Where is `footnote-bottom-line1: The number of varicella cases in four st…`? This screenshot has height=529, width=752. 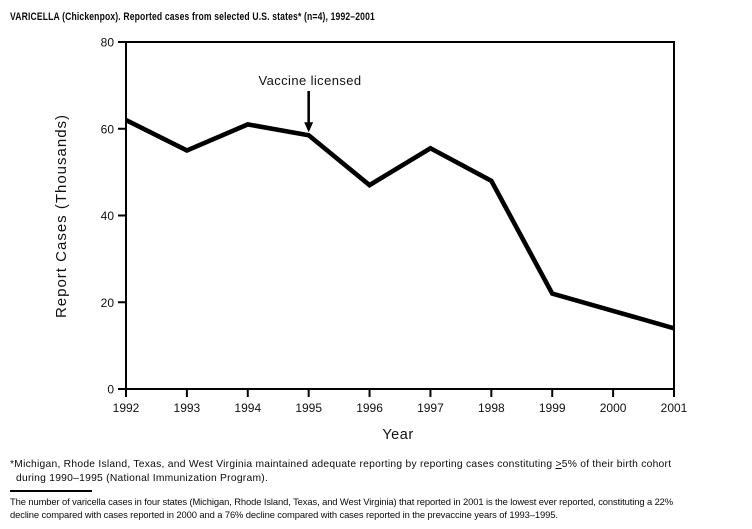
footnote-bottom-line1: The number of varicella cases in four st… is located at coordinates (342, 501).